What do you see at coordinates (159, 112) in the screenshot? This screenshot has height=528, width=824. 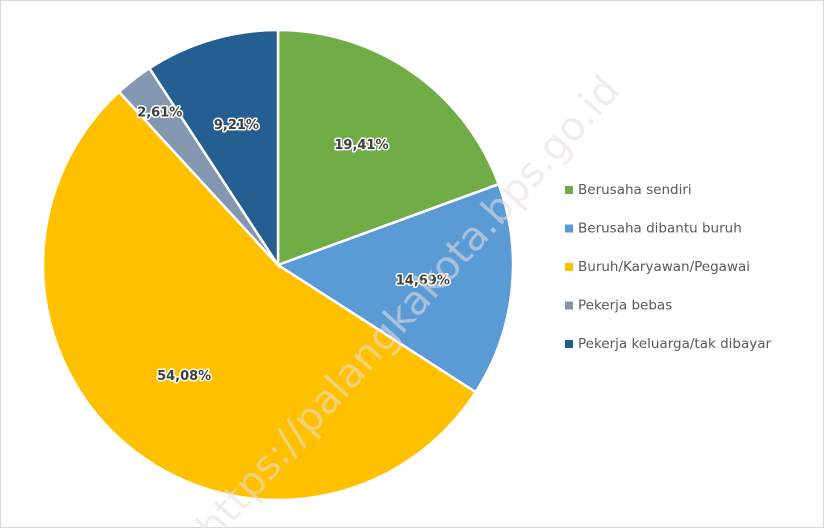 I see `data-label: 2,61%` at bounding box center [159, 112].